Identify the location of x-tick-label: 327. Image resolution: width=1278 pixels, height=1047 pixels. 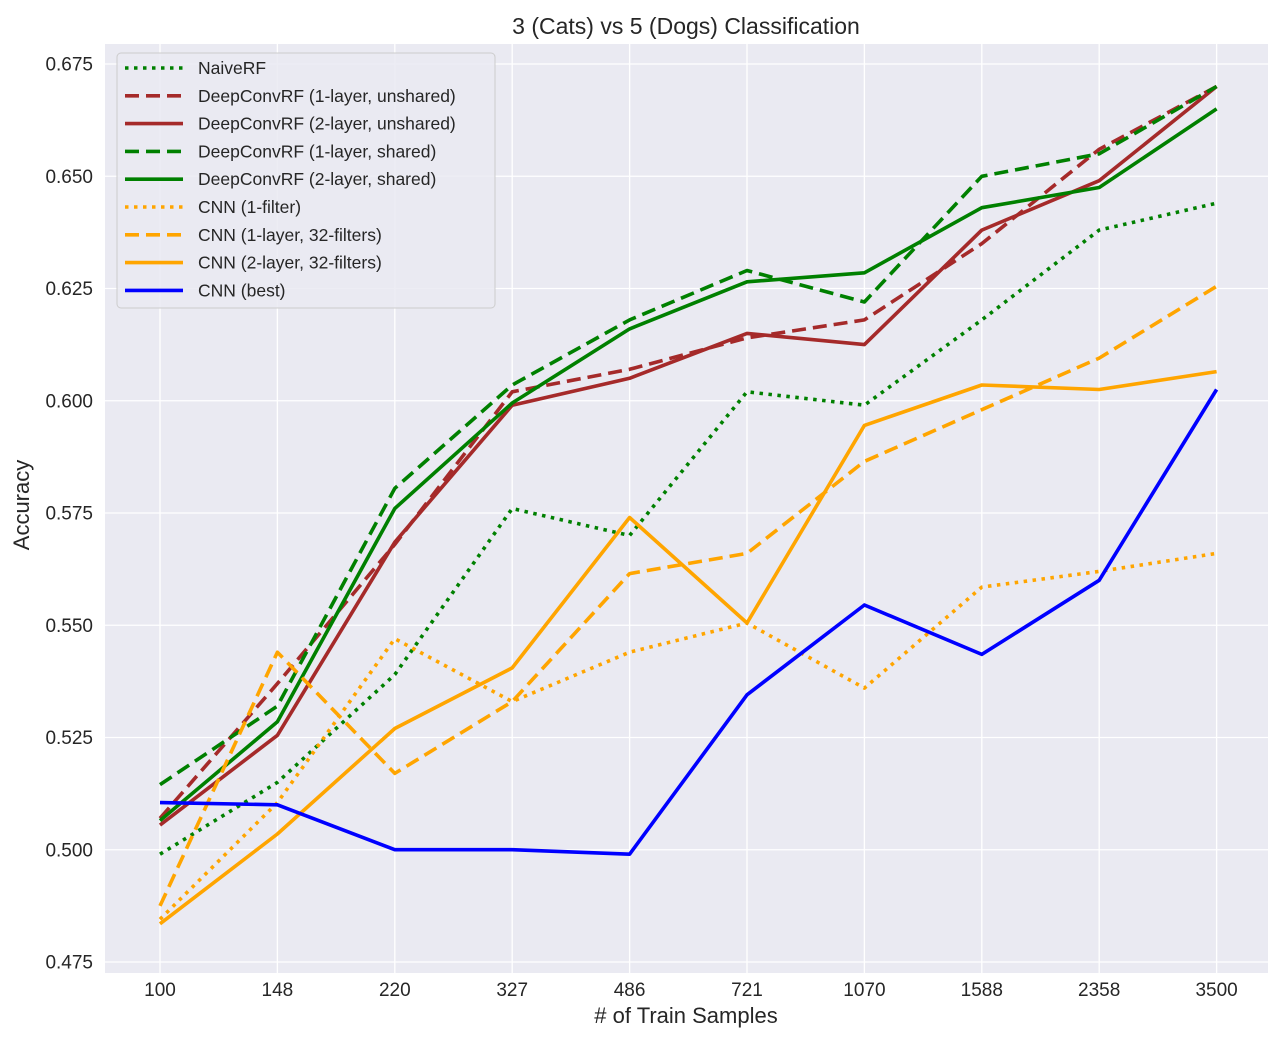
(512, 990).